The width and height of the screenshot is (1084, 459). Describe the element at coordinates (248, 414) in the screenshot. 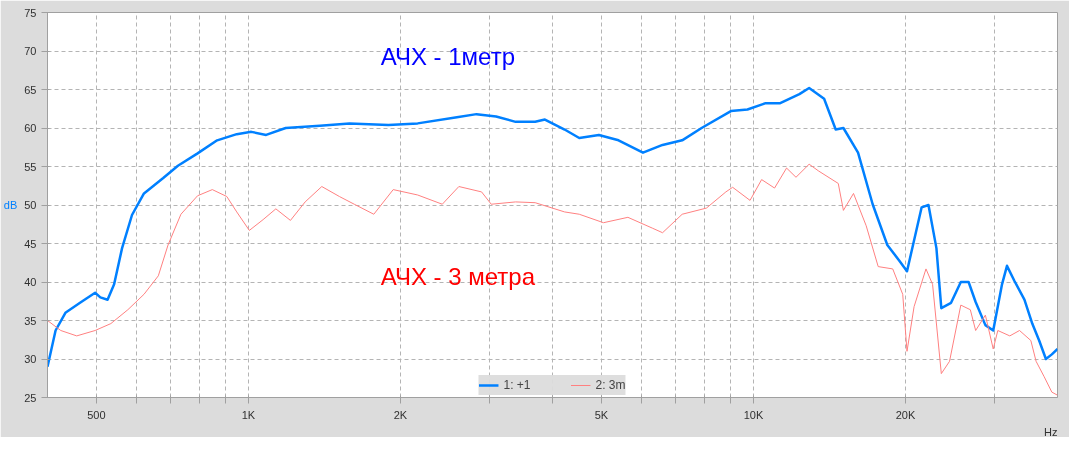

I see `x-tick-label: 1K` at that location.